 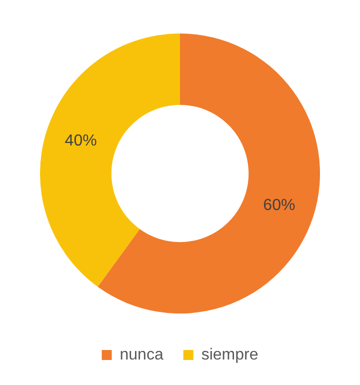 What do you see at coordinates (142, 355) in the screenshot?
I see `legend-label: nunca` at bounding box center [142, 355].